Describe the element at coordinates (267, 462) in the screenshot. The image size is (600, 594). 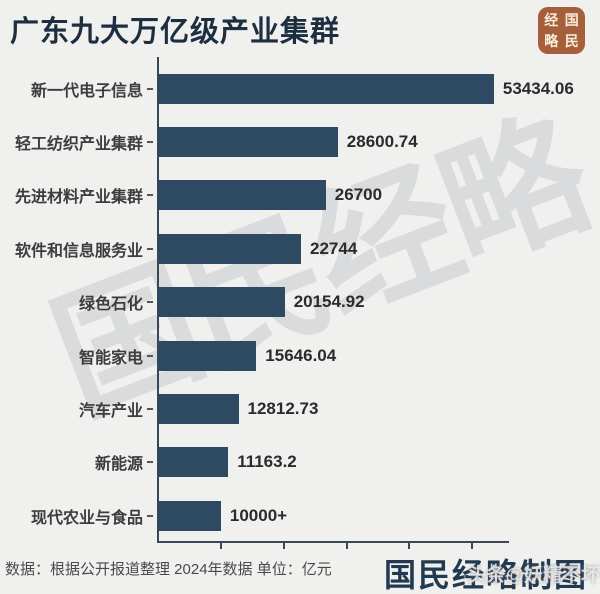
I see `value-label: 11163.2` at that location.